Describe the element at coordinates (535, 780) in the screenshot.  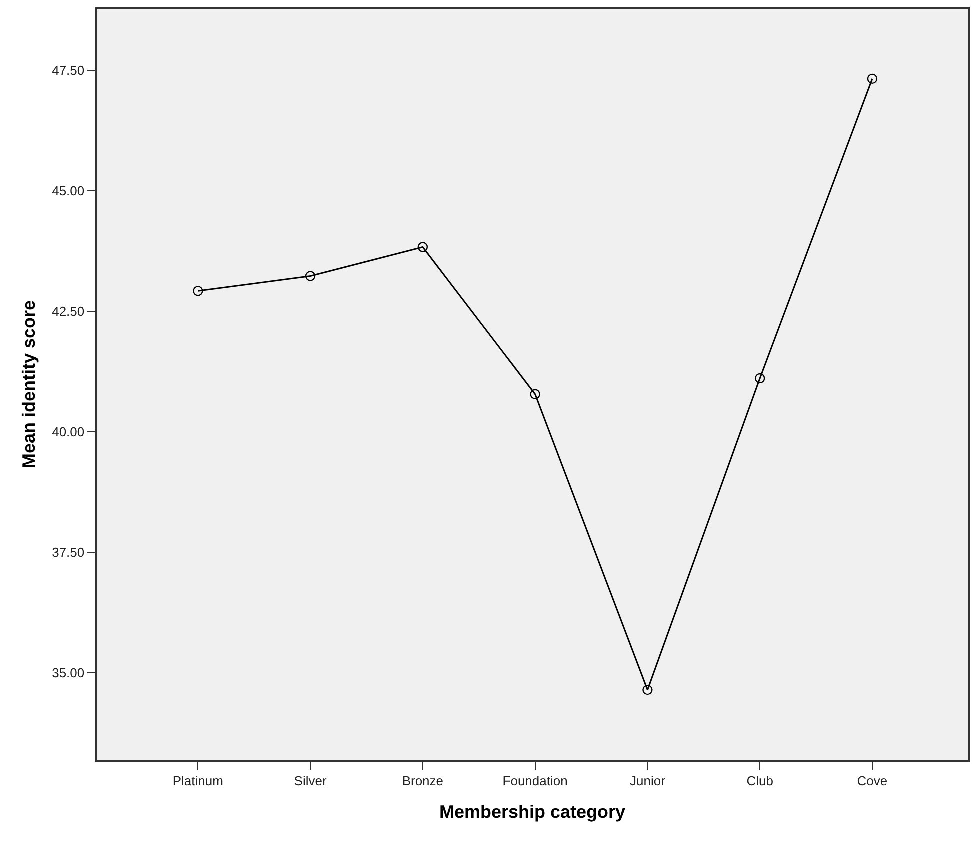
I see `x-tick-label: Foundation` at that location.